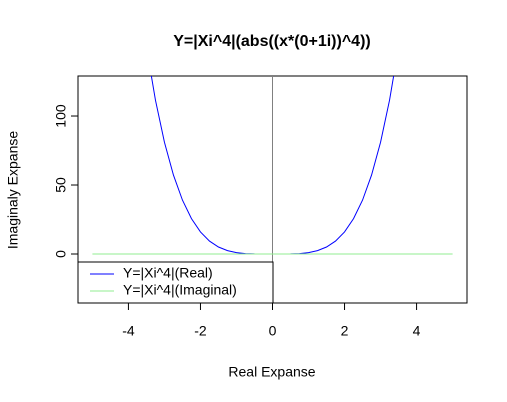  I want to click on legend-box, so click(175, 282).